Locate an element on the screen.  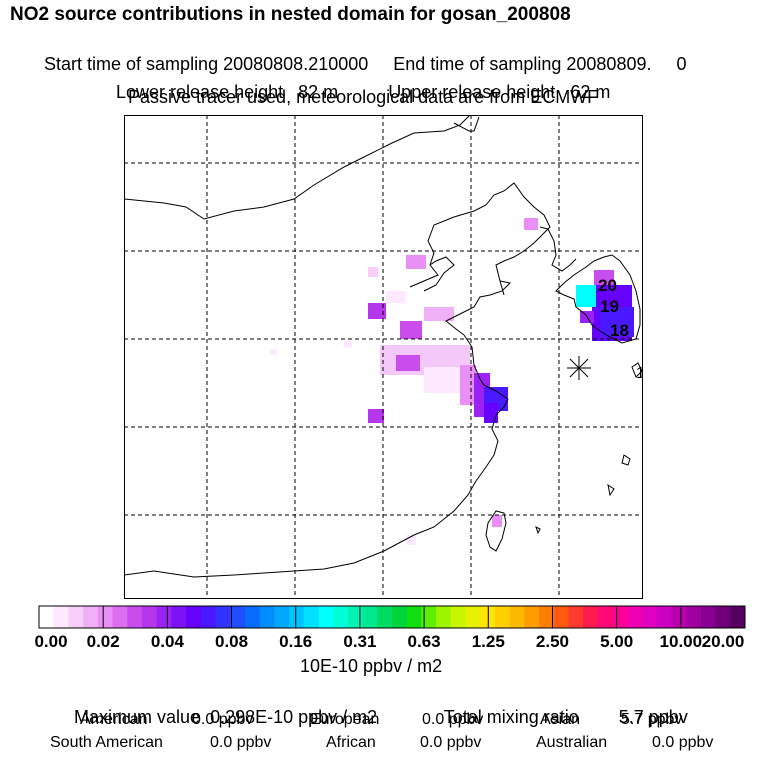
contour-label: 19 is located at coordinates (609, 306).